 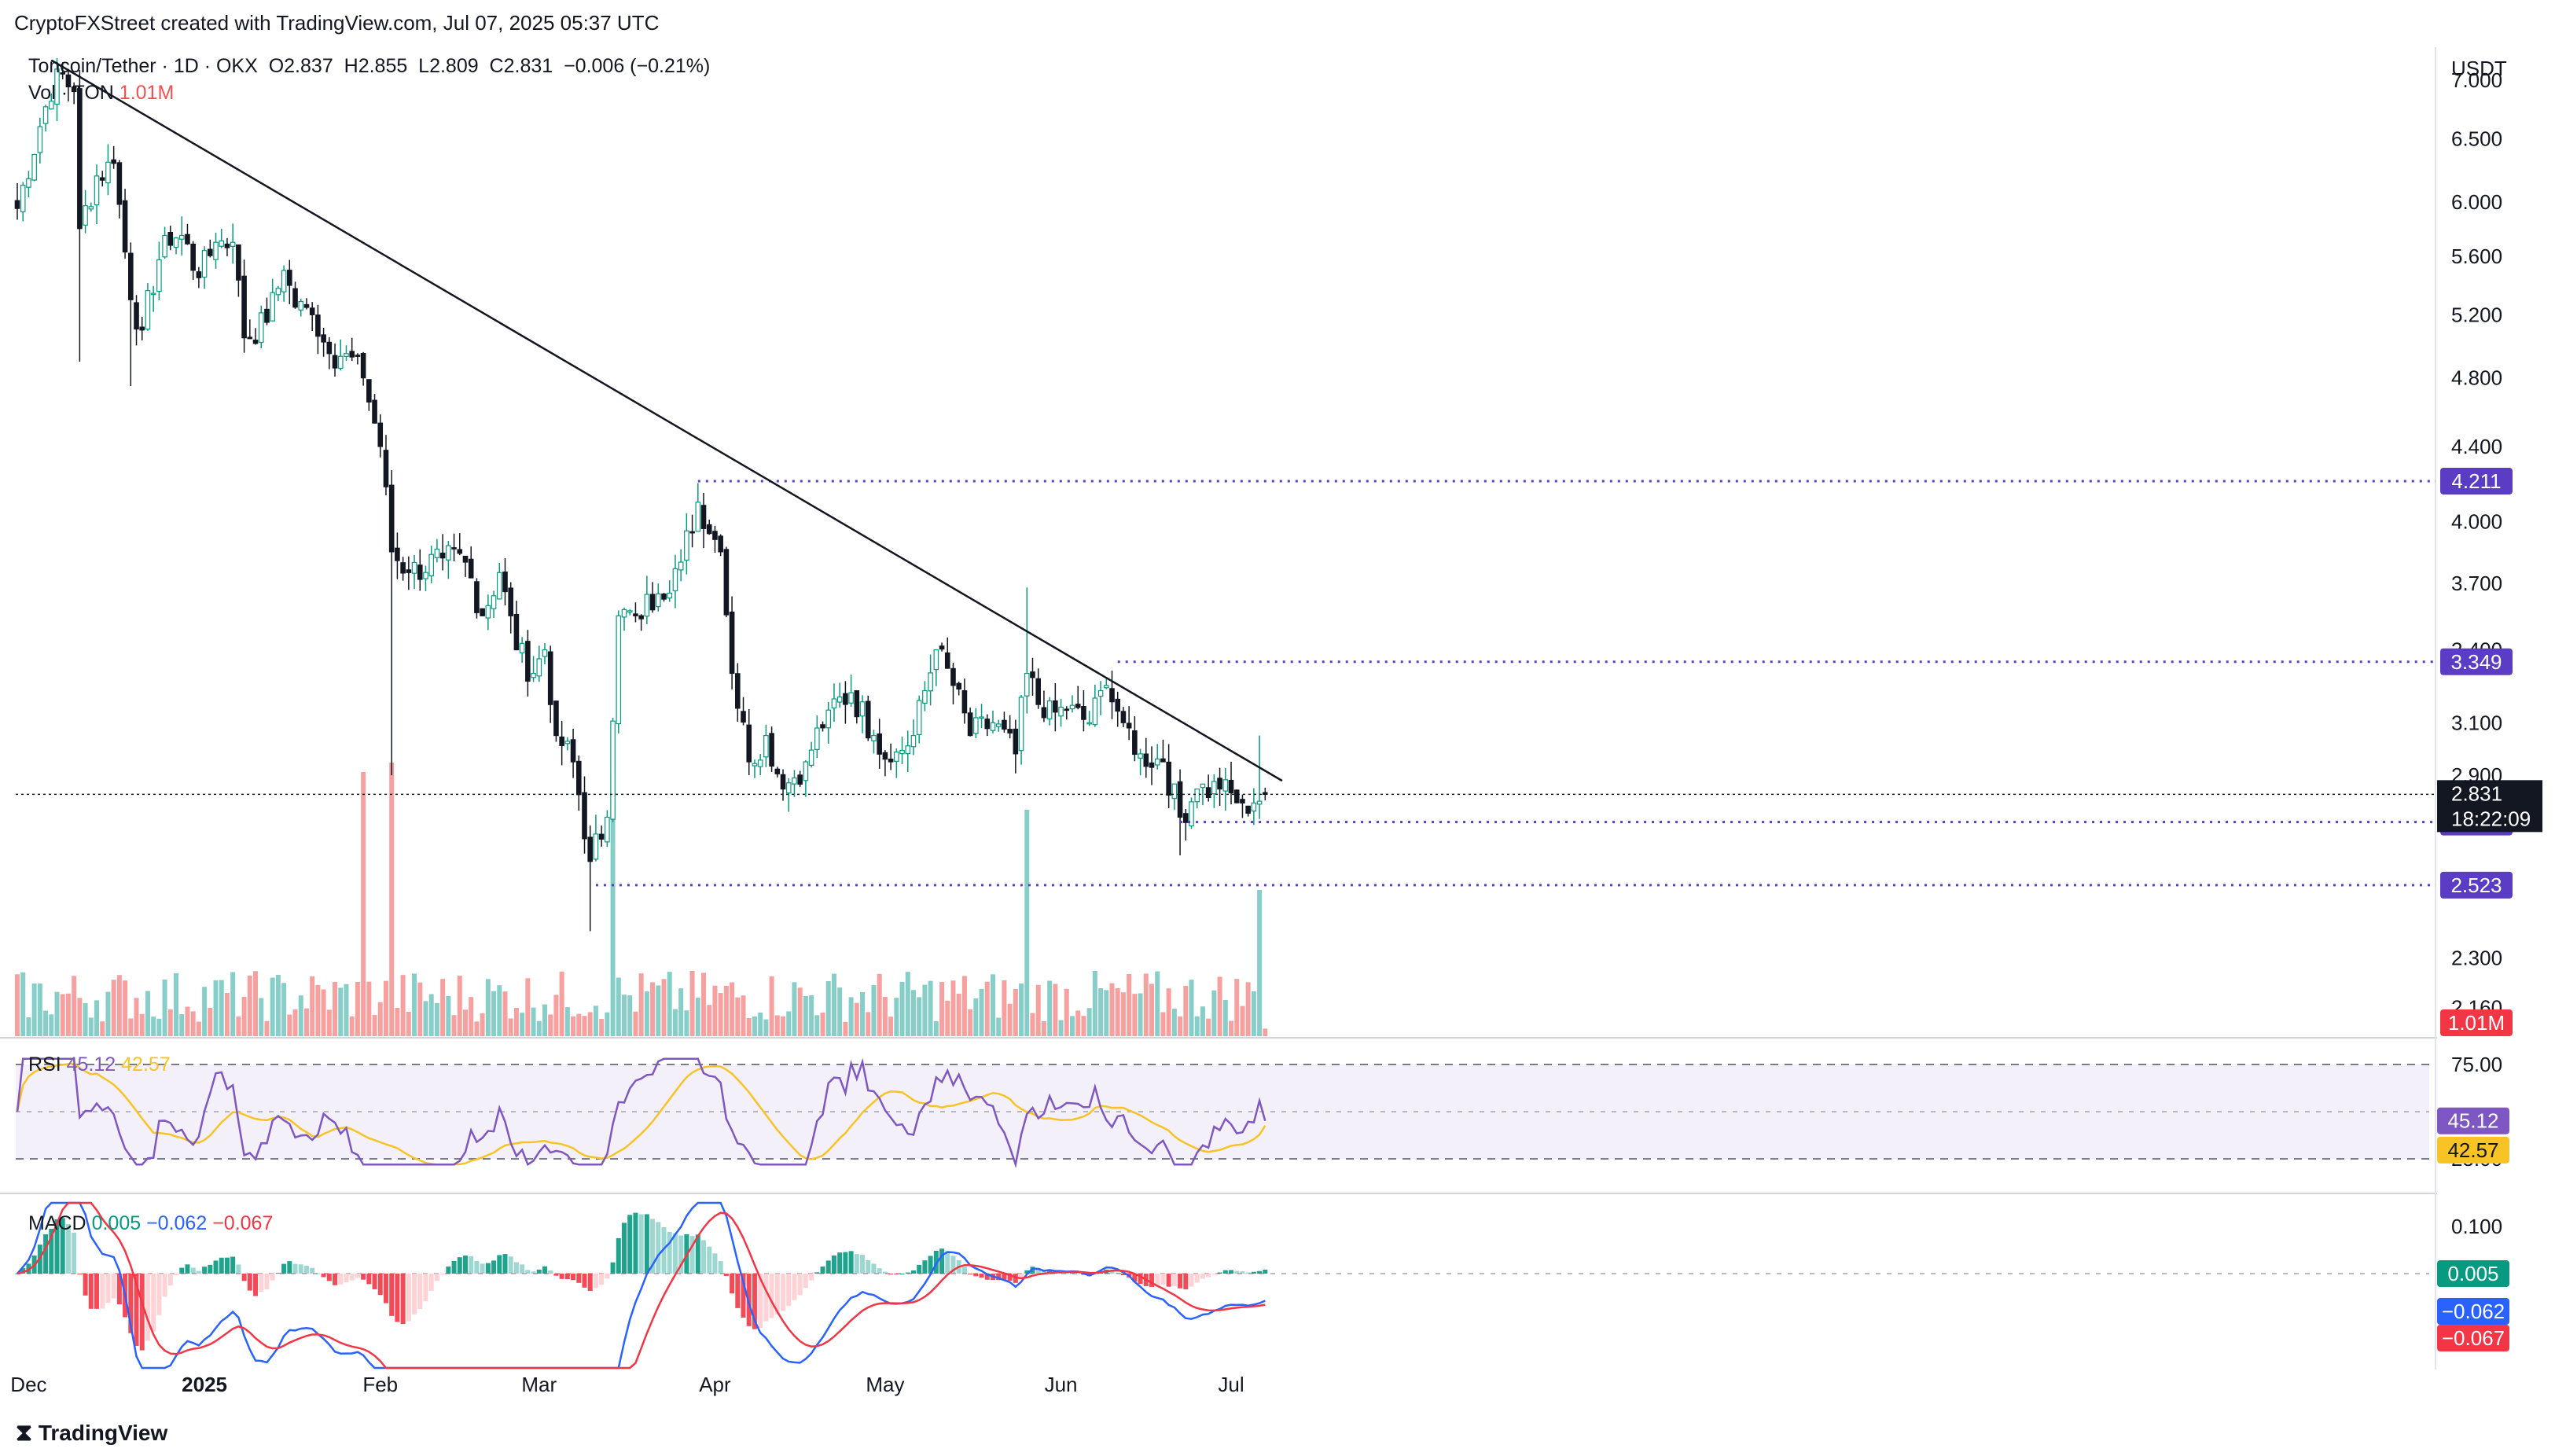 I want to click on volume-bars, so click(x=642, y=899).